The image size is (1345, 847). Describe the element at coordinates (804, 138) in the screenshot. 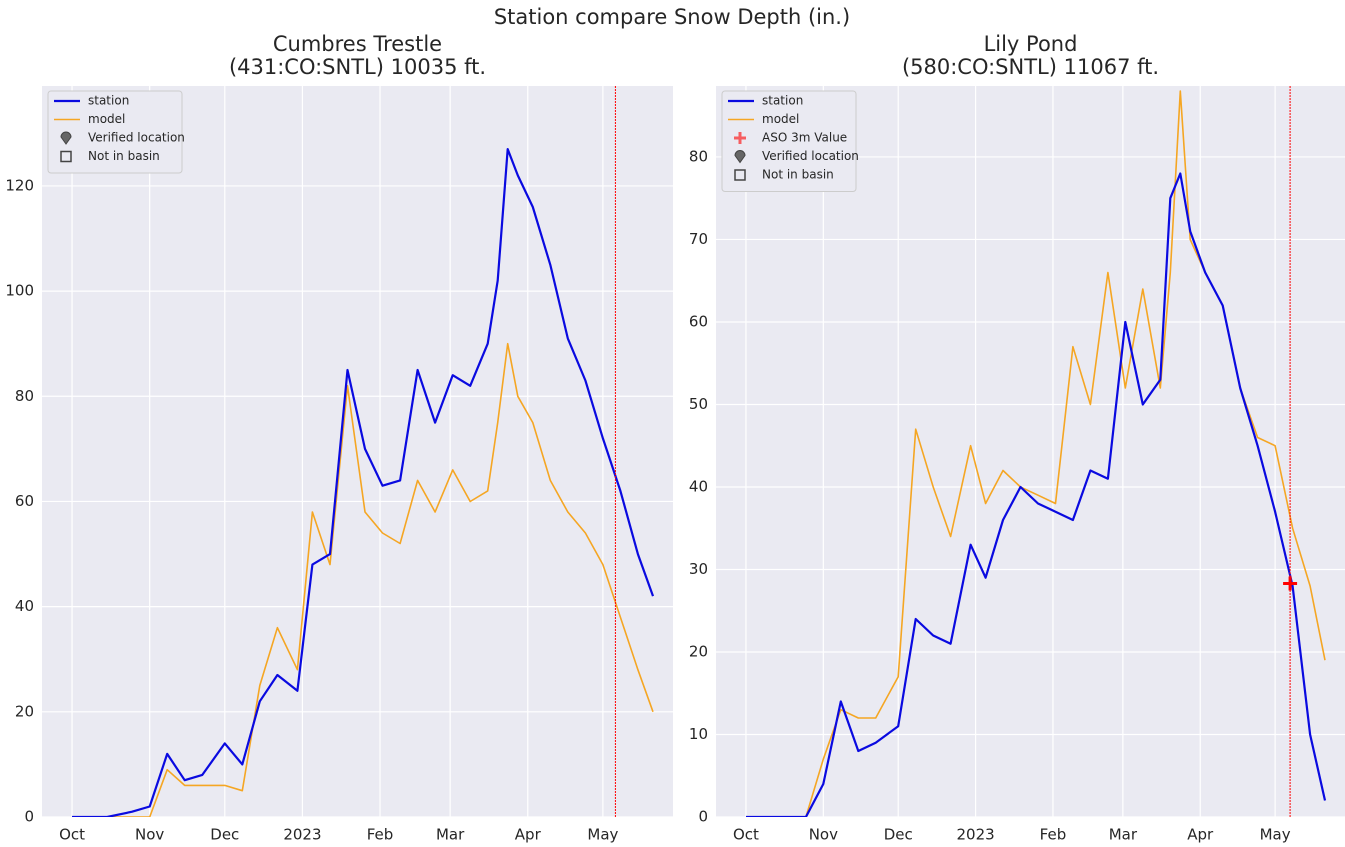

I see `legend-label: ASO 3m Value` at that location.